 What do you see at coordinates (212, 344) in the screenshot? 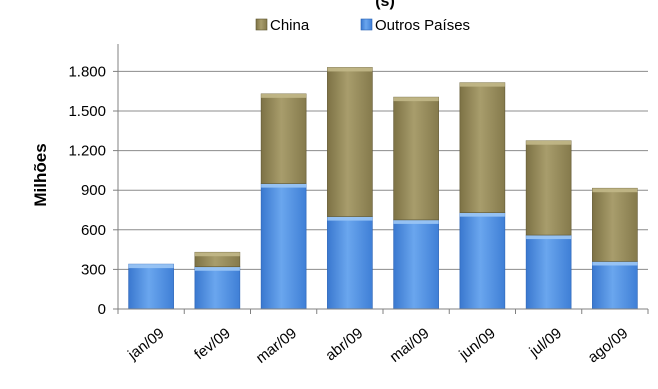
I see `x-tick-label: fev/09` at bounding box center [212, 344].